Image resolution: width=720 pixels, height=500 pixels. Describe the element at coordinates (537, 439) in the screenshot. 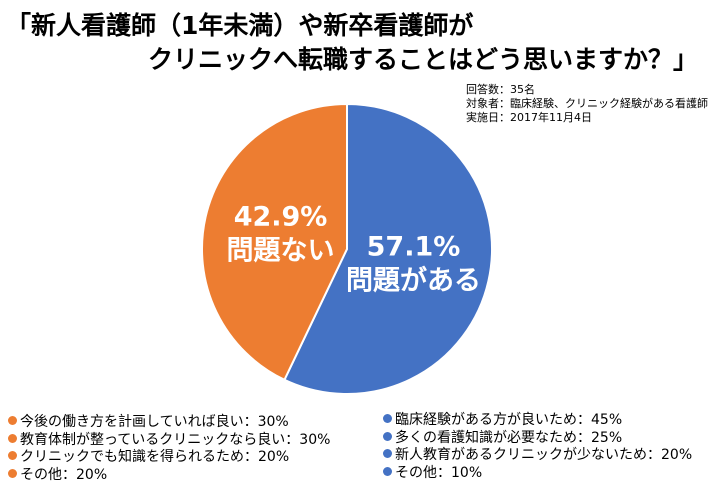

I see `legend-item: 多くの看護知識が必要なため：25%` at that location.